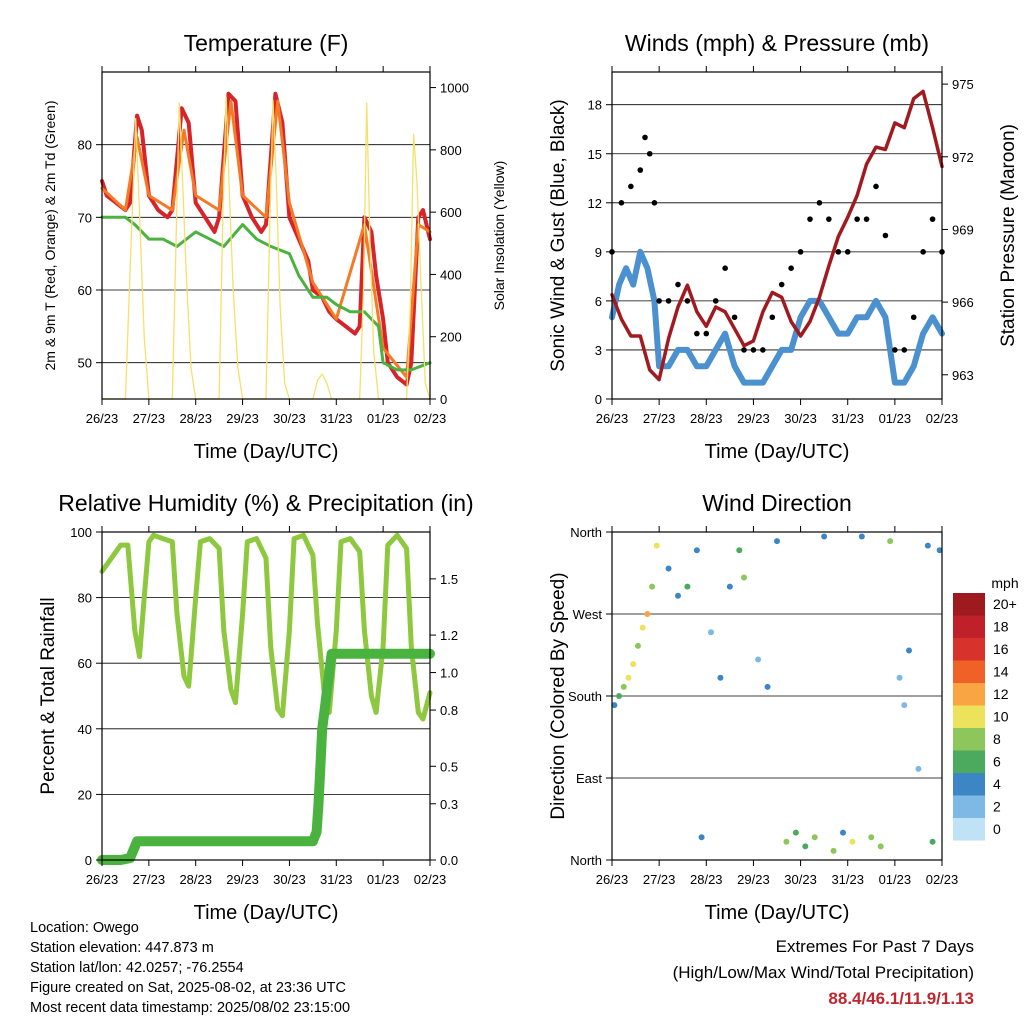 The width and height of the screenshot is (1024, 1024). I want to click on y-axis-label: Direction (Colored By Speed), so click(558, 695).